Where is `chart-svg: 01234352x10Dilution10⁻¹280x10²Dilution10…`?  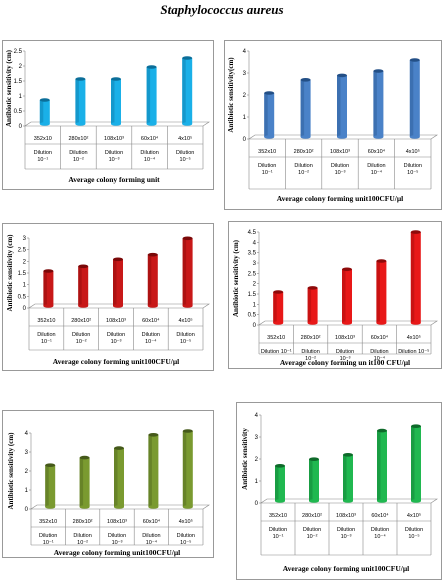 chart-svg: 01234352x10Dilution10⁻¹280x10²Dilution10… is located at coordinates (332, 126).